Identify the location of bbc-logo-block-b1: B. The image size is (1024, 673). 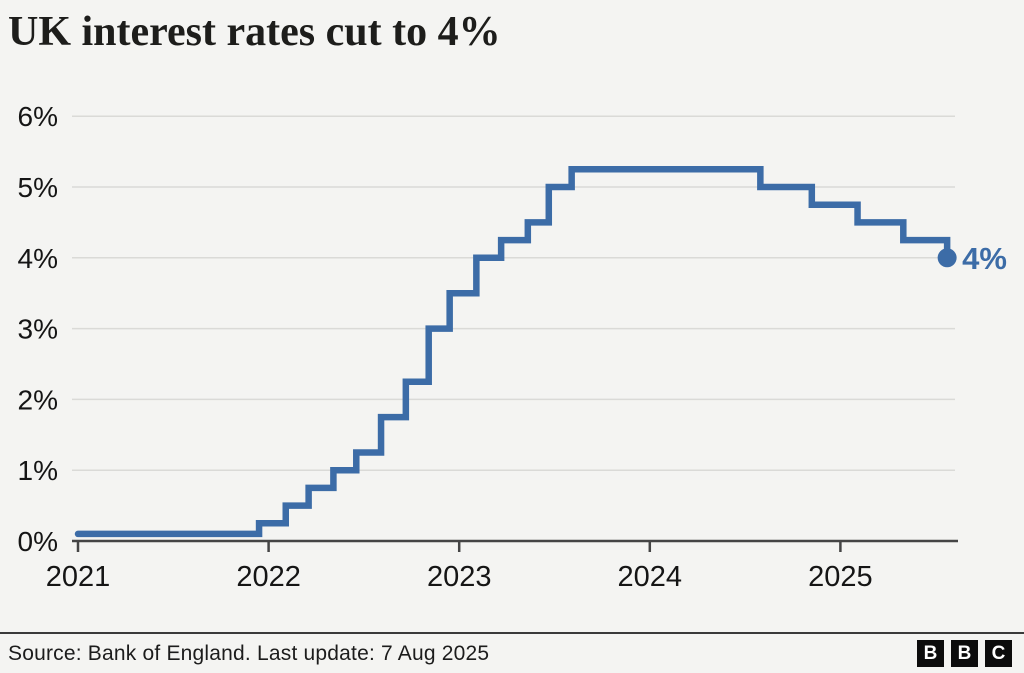
(930, 653).